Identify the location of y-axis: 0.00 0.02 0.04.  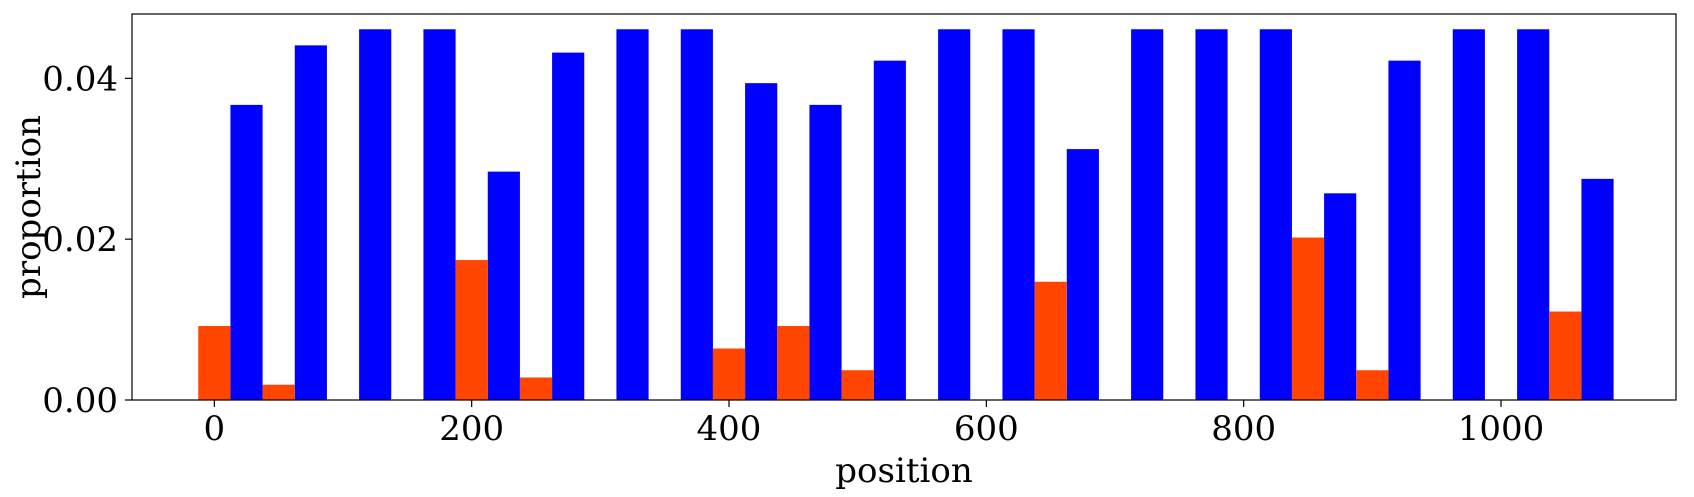
(87, 240).